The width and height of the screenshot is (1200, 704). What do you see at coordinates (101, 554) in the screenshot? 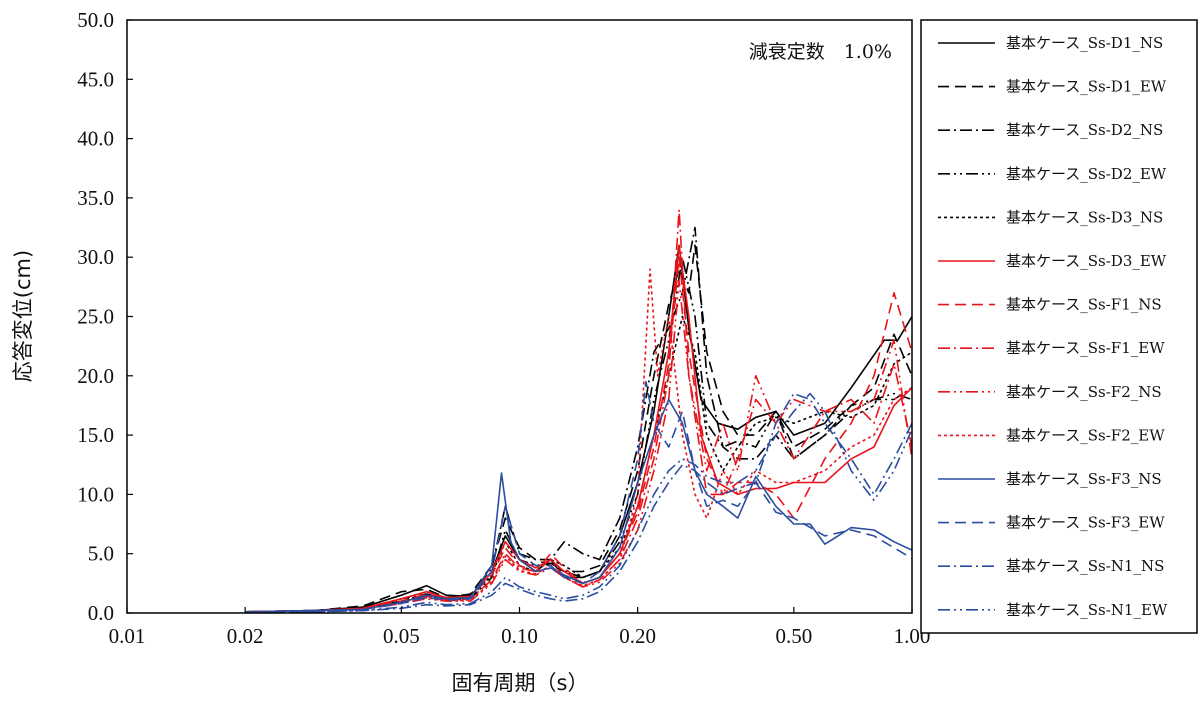
I see `y-tick-label: 5.0` at bounding box center [101, 554].